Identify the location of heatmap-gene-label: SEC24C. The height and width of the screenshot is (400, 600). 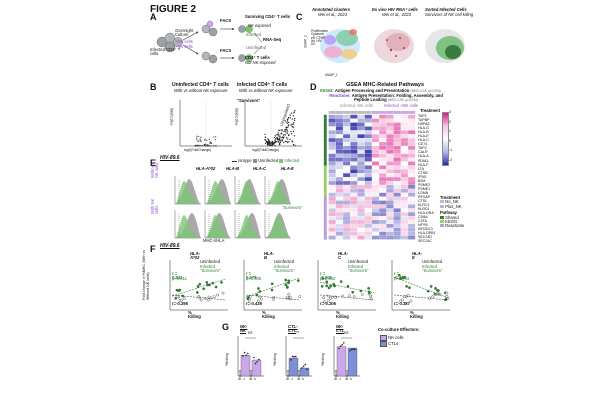
(425, 241).